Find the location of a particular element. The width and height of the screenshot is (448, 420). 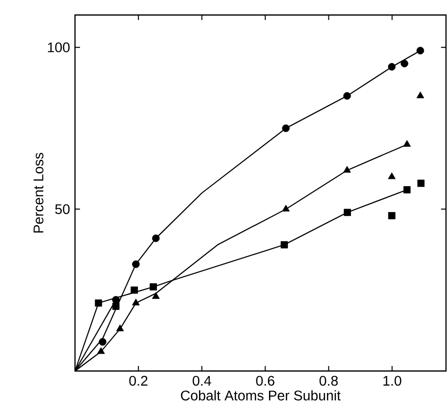

x-tick-label: 0.6 is located at coordinates (265, 381).